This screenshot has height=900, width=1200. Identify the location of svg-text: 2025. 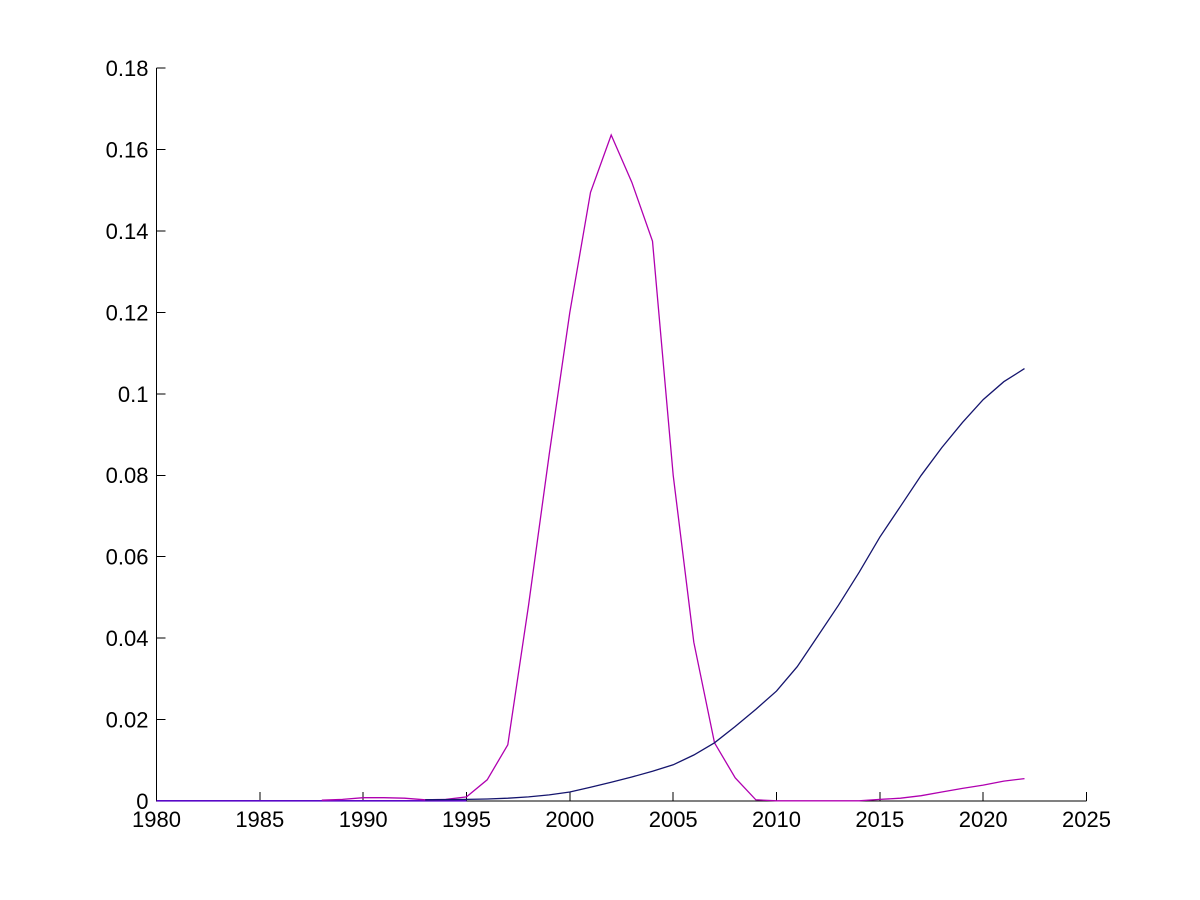
(1086, 819).